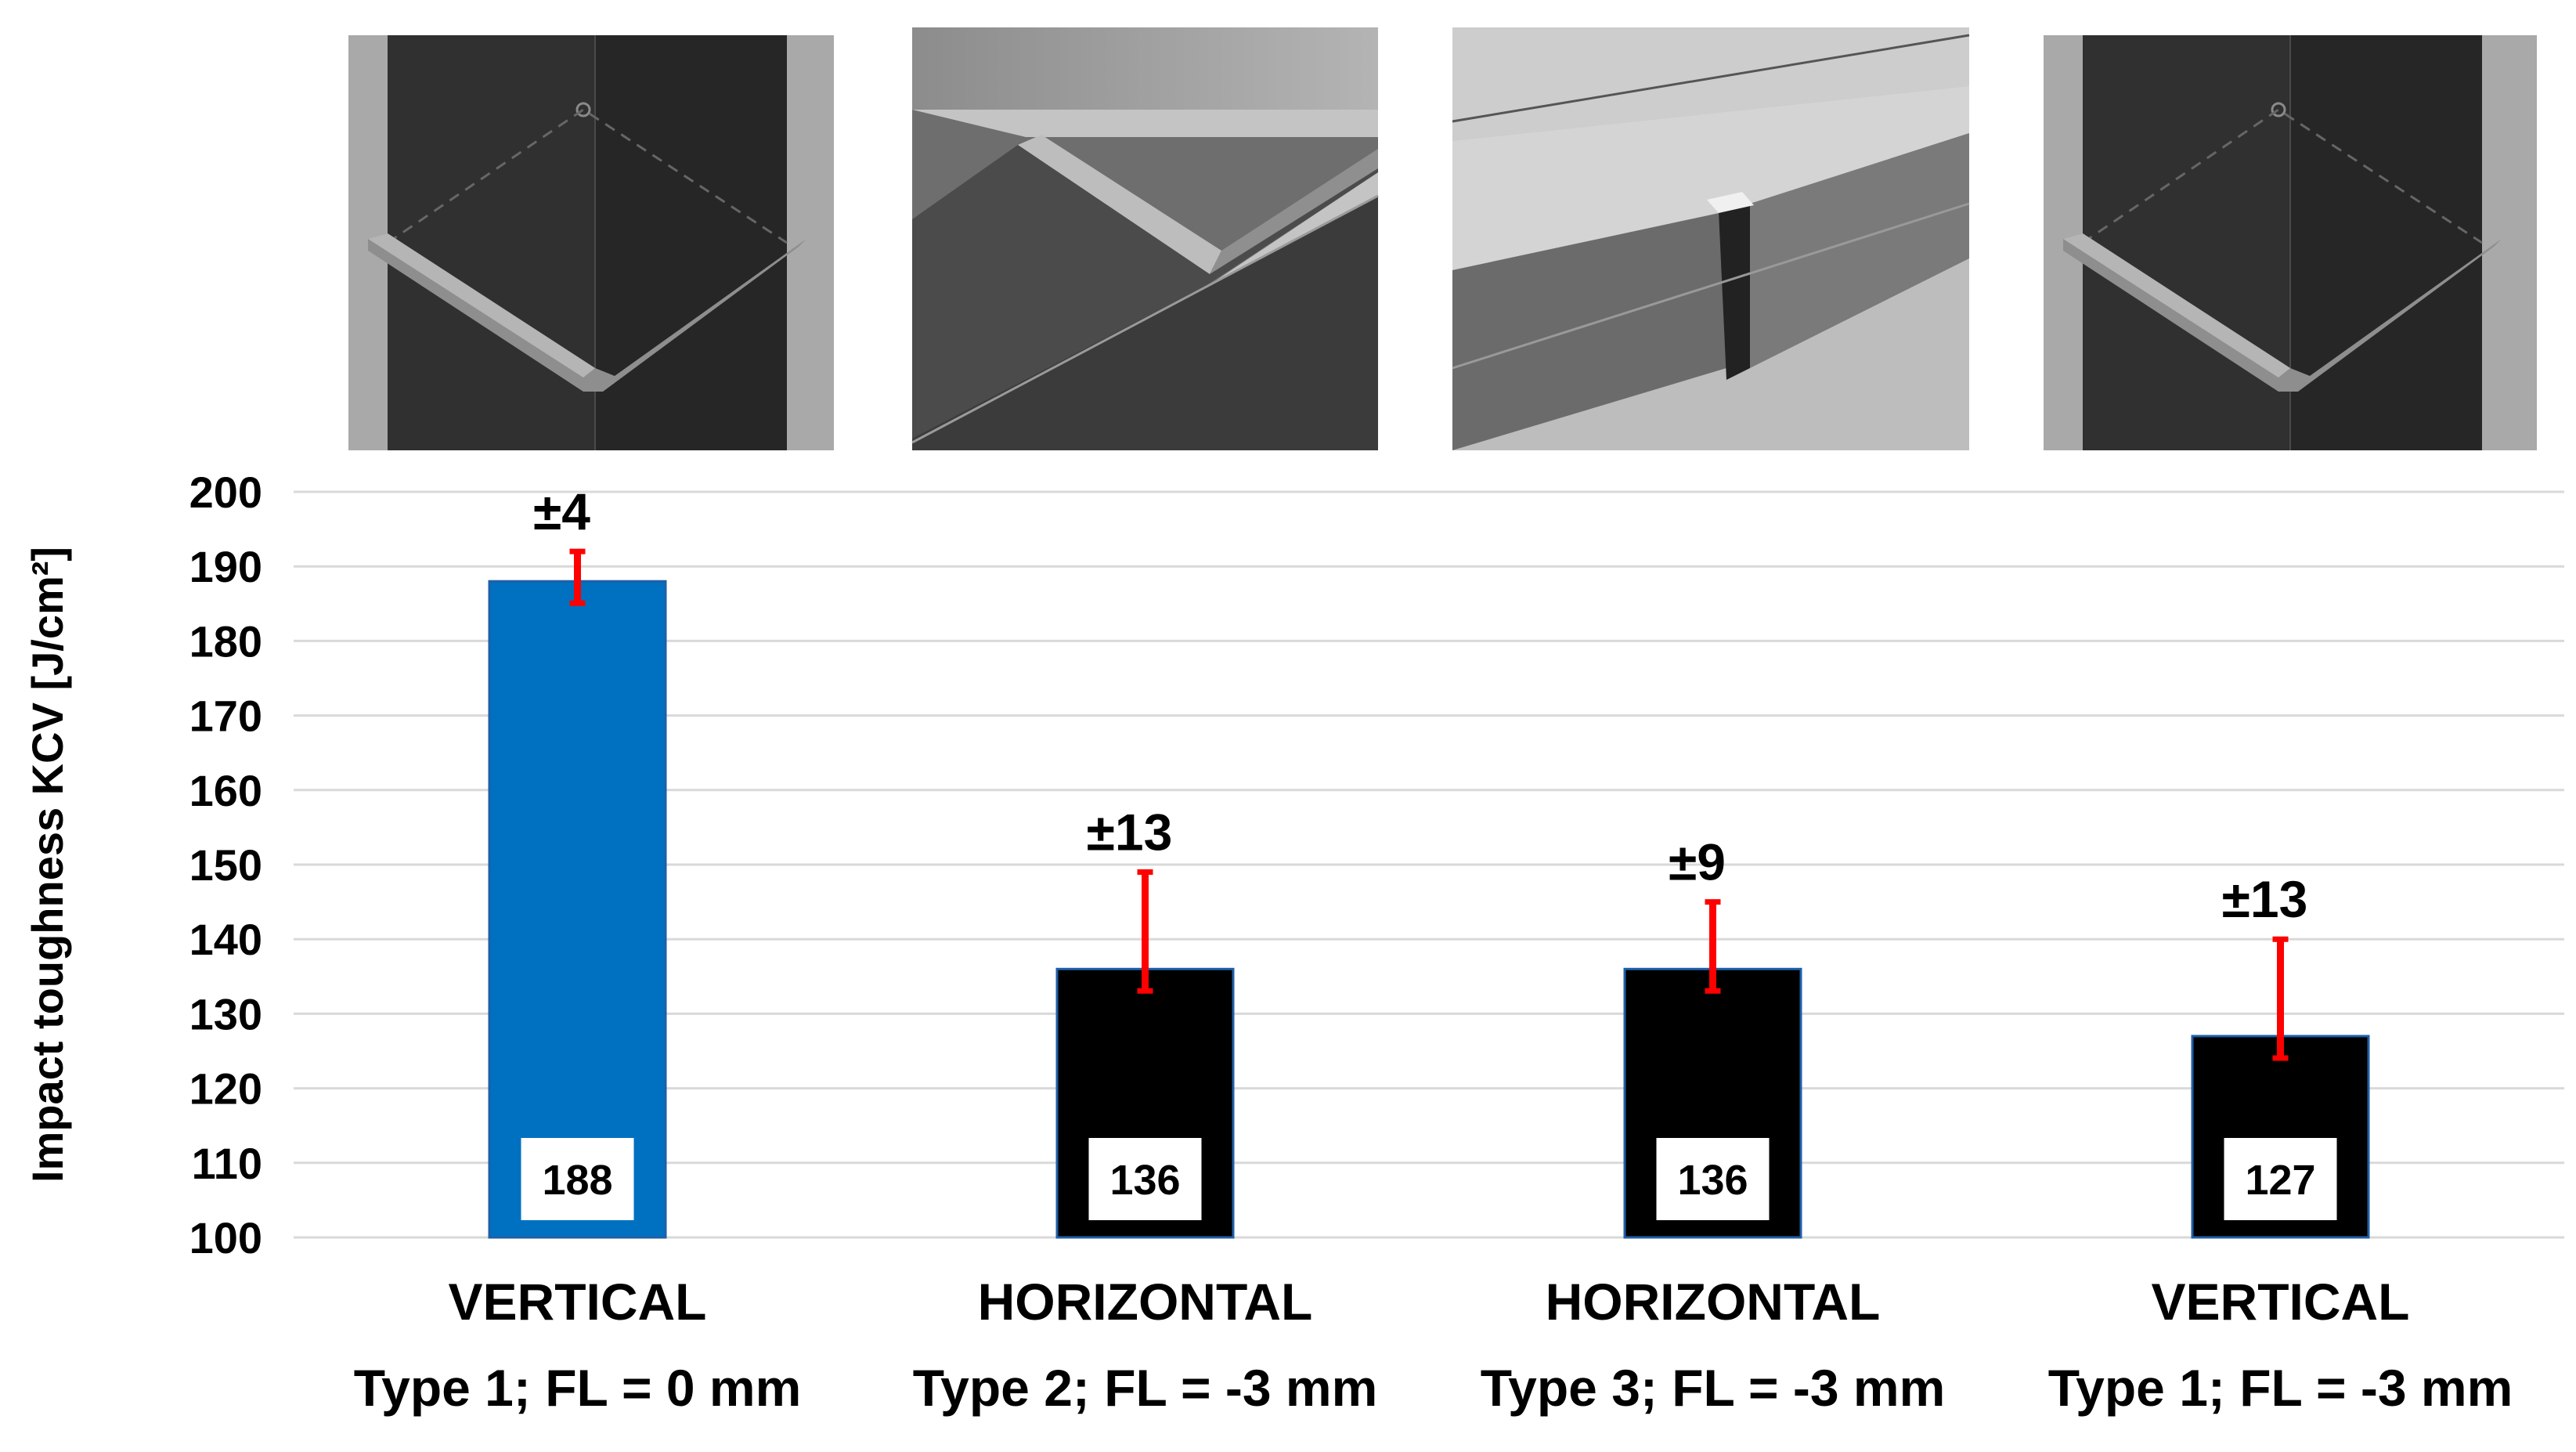 The height and width of the screenshot is (1452, 2576). What do you see at coordinates (226, 716) in the screenshot?
I see `y-tick-label: 170` at bounding box center [226, 716].